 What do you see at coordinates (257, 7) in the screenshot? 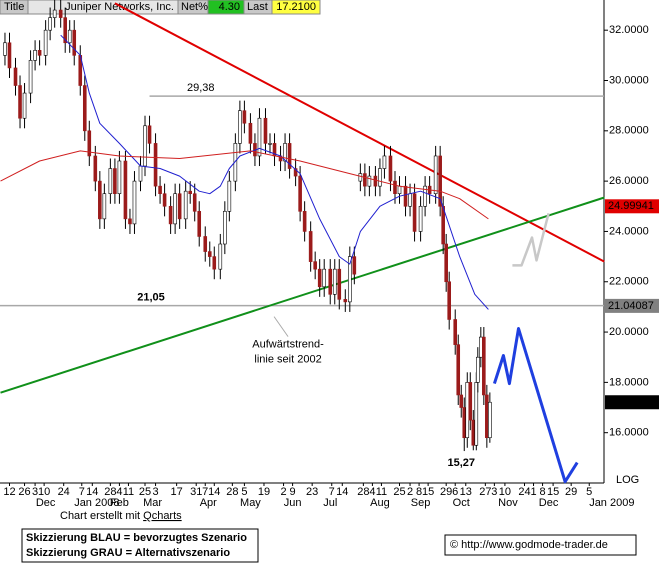
I see `header-last-label: Last` at bounding box center [257, 7].